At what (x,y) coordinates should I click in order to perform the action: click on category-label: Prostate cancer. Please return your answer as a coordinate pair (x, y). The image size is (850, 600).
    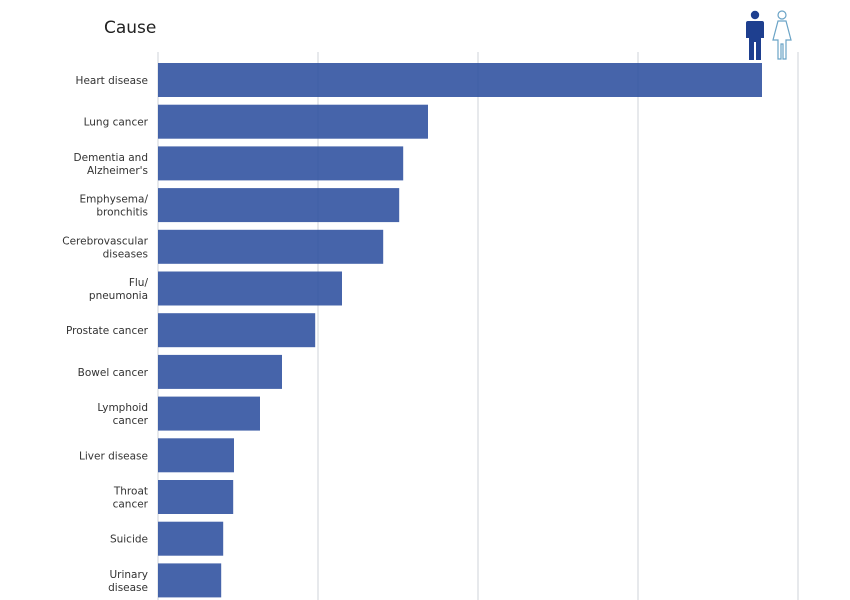
    Looking at the image, I should click on (107, 331).